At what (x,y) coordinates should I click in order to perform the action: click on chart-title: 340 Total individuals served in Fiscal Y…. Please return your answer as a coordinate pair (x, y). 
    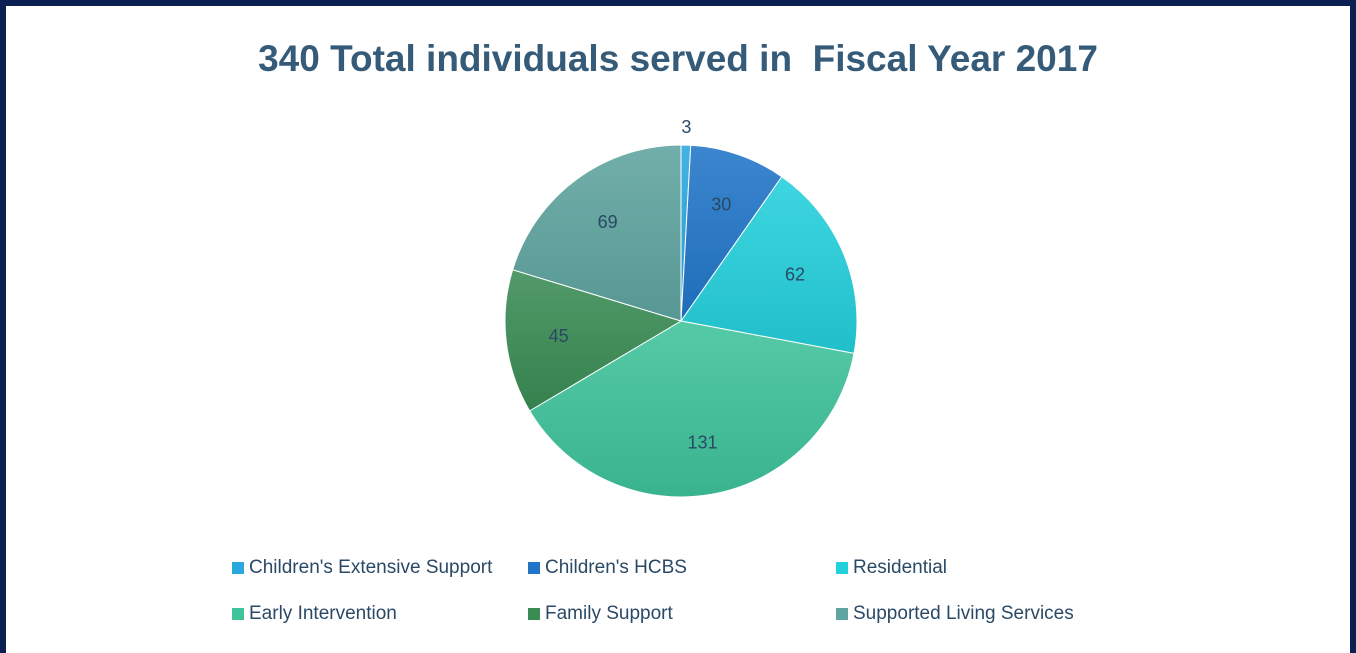
    Looking at the image, I should click on (678, 58).